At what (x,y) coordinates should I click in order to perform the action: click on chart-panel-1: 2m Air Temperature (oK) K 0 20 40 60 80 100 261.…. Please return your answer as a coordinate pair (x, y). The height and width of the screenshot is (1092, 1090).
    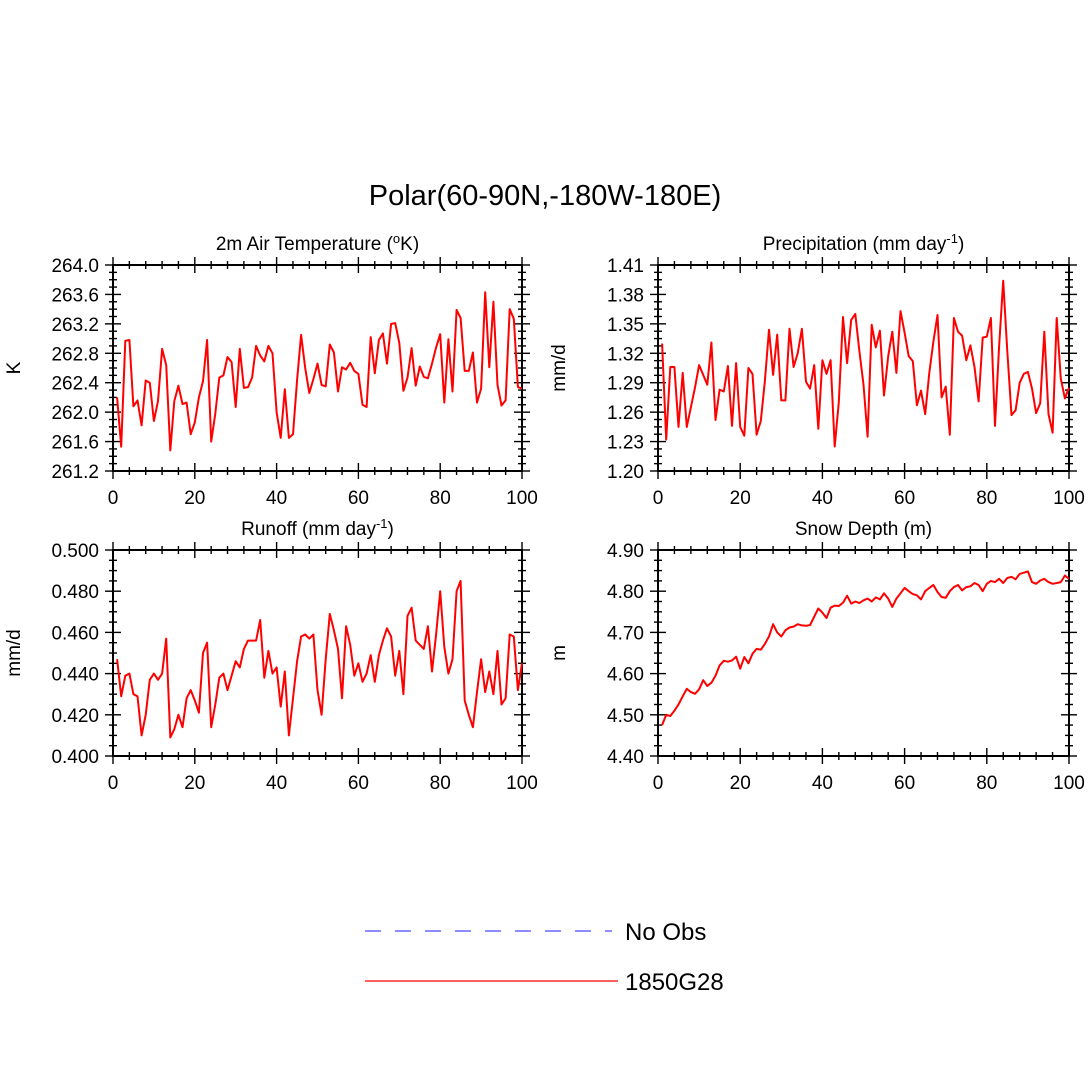
    Looking at the image, I should click on (271, 370).